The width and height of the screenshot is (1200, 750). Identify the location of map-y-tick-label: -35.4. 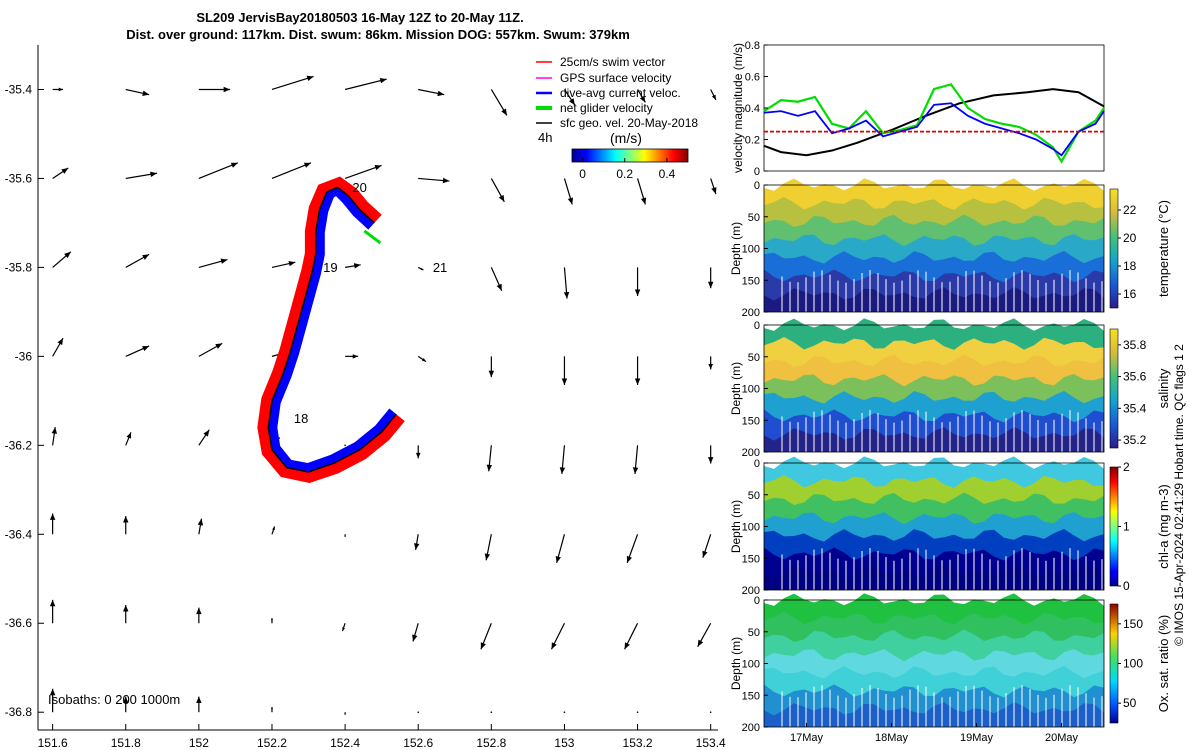
(19, 89).